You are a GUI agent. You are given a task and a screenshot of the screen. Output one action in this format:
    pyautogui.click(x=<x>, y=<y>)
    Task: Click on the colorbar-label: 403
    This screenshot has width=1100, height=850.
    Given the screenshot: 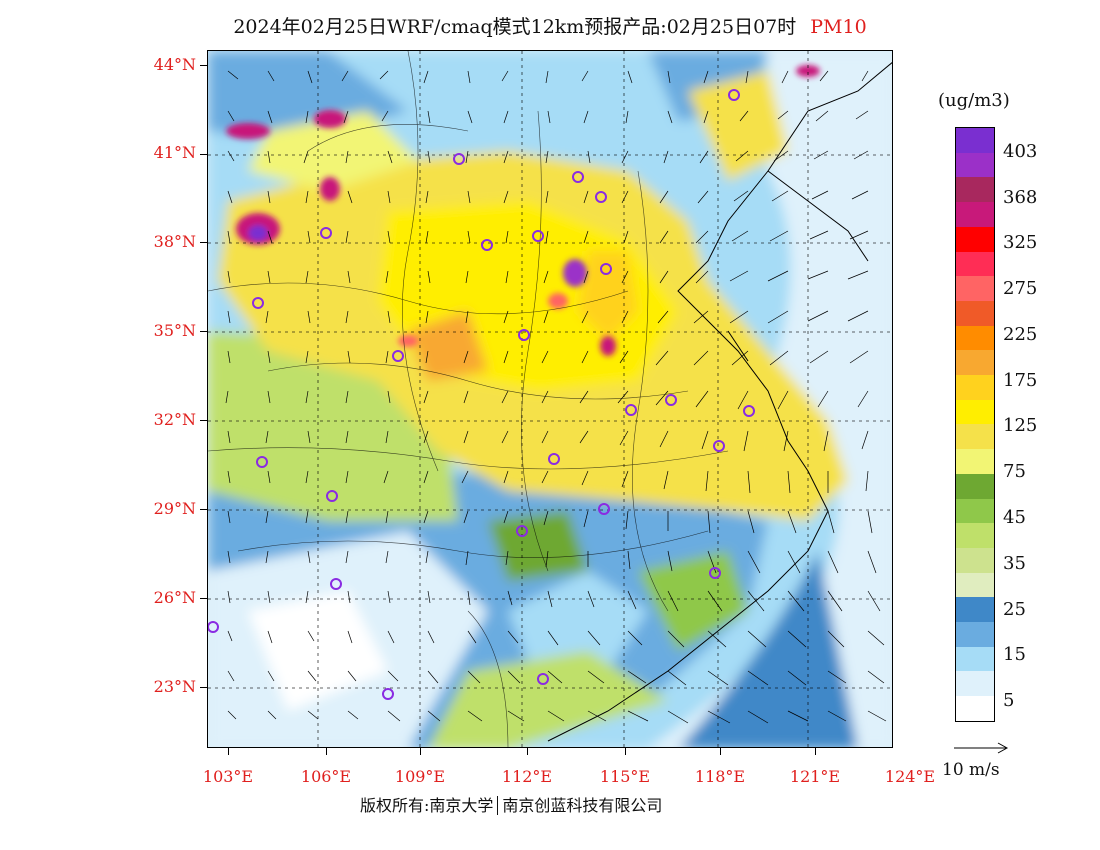 What is the action you would take?
    pyautogui.click(x=1020, y=151)
    